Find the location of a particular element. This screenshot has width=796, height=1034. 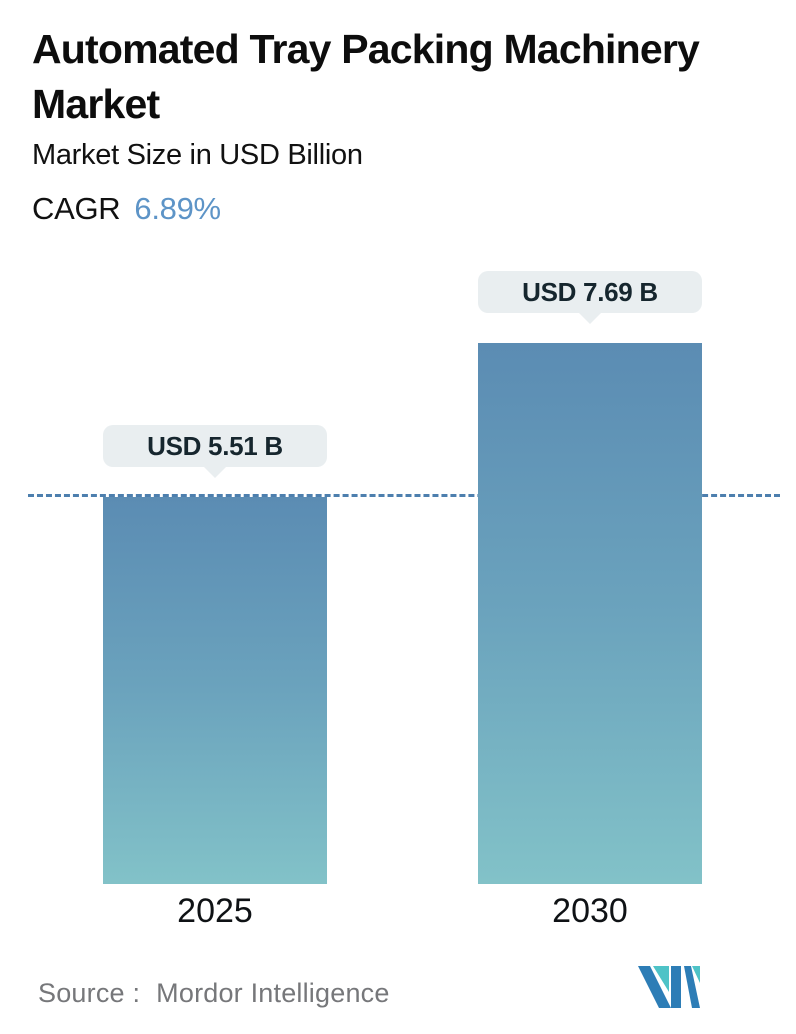

source-attribution: Source : Mordor Intelligence is located at coordinates (214, 993).